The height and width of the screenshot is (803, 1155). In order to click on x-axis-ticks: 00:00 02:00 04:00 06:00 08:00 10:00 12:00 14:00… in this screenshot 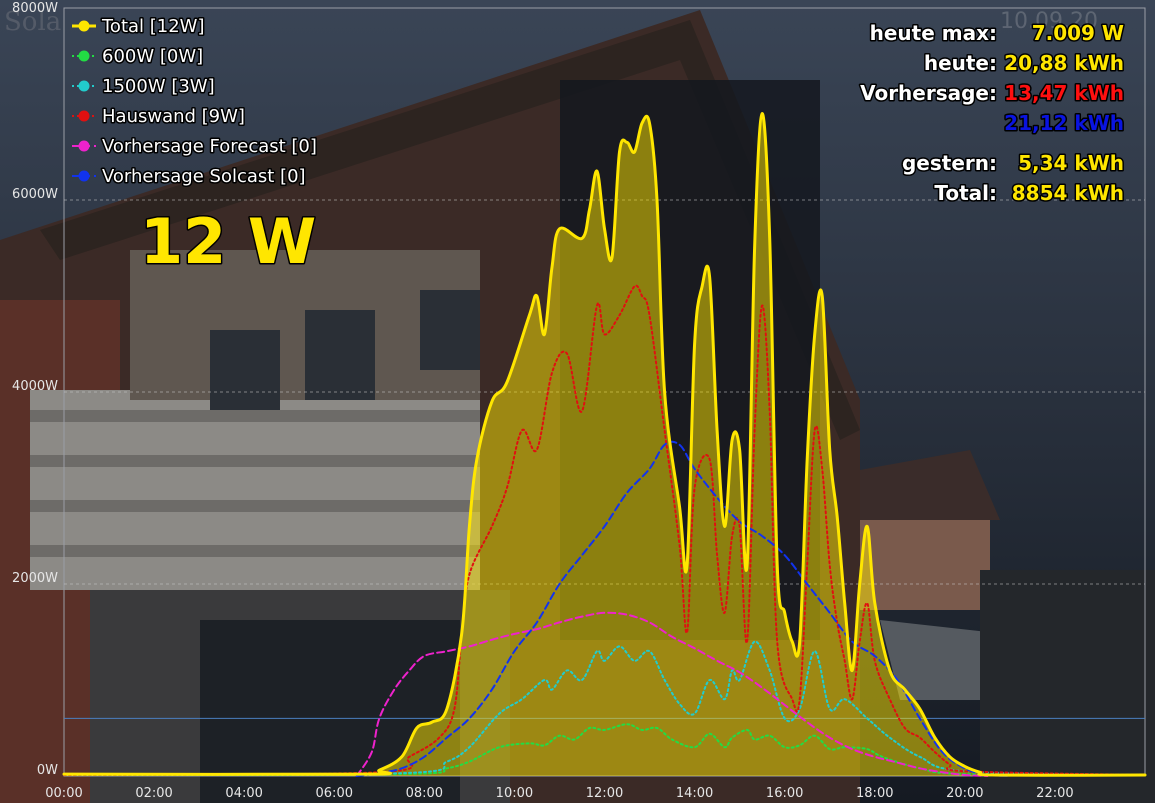, I will do `click(559, 793)`.